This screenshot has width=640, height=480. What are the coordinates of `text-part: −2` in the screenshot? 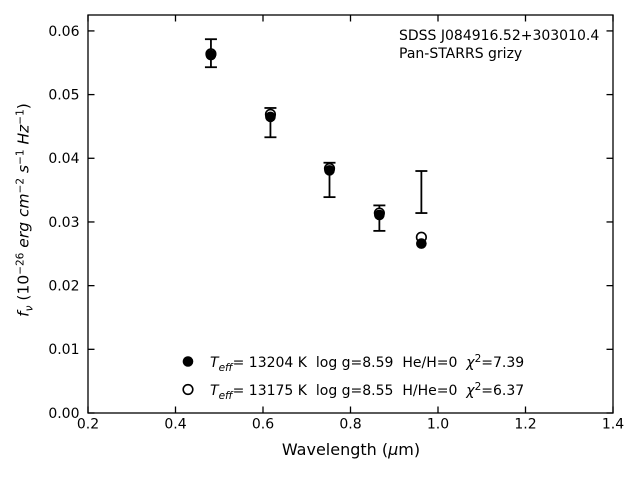 It's located at (20, 185).